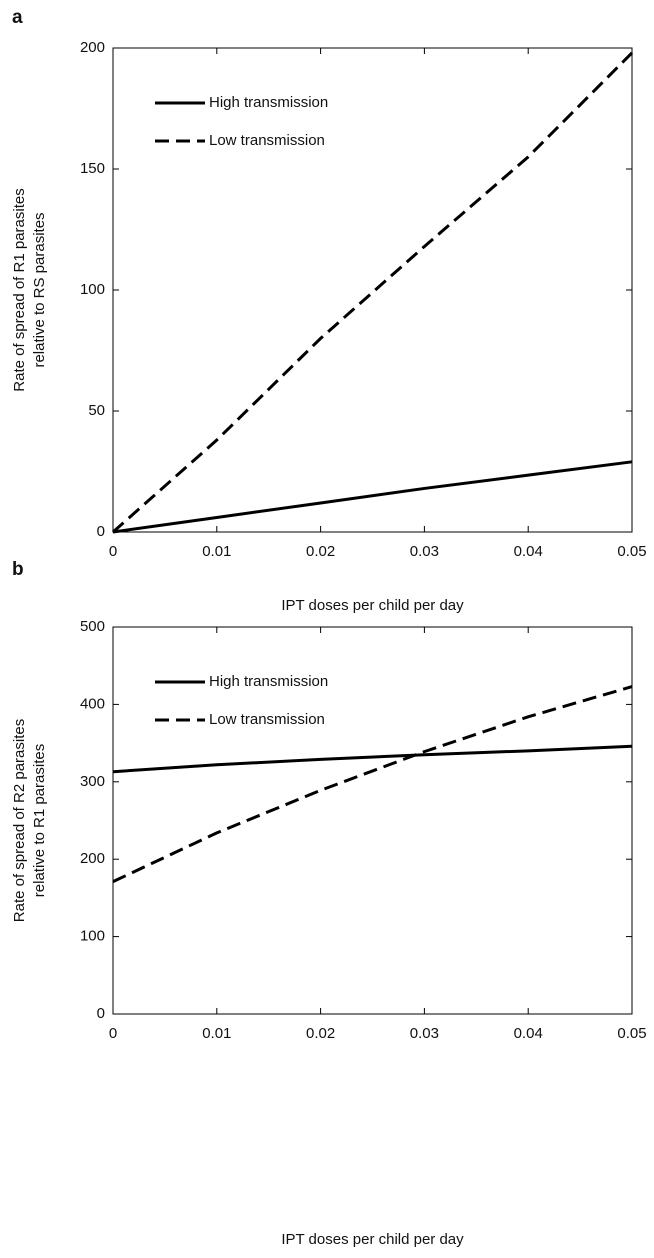  I want to click on y-axis-label: relative to RS parasites, so click(39, 289).